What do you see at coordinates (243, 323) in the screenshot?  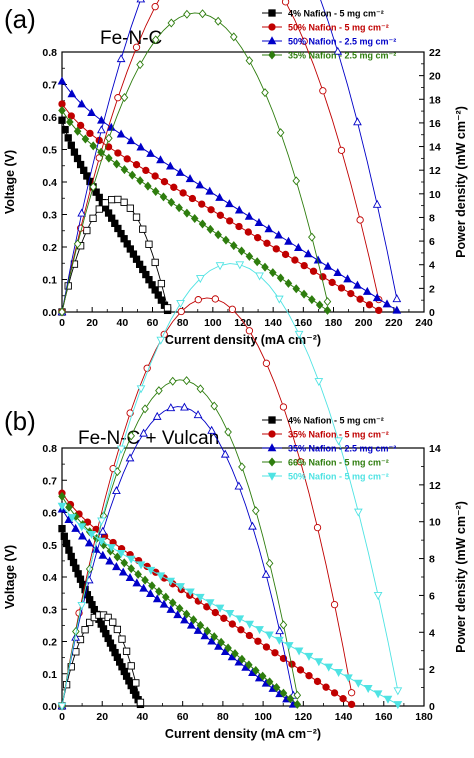 I see `x-tick-label: 120` at bounding box center [243, 323].